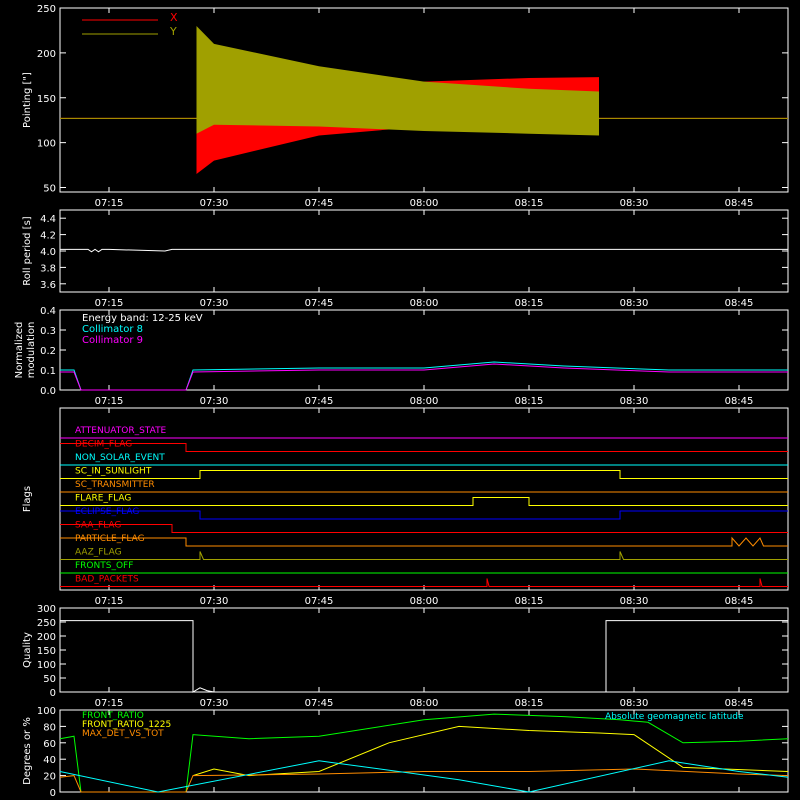 The image size is (800, 800). Describe the element at coordinates (103, 499) in the screenshot. I see `flag-label: FLARE_FLAG` at that location.